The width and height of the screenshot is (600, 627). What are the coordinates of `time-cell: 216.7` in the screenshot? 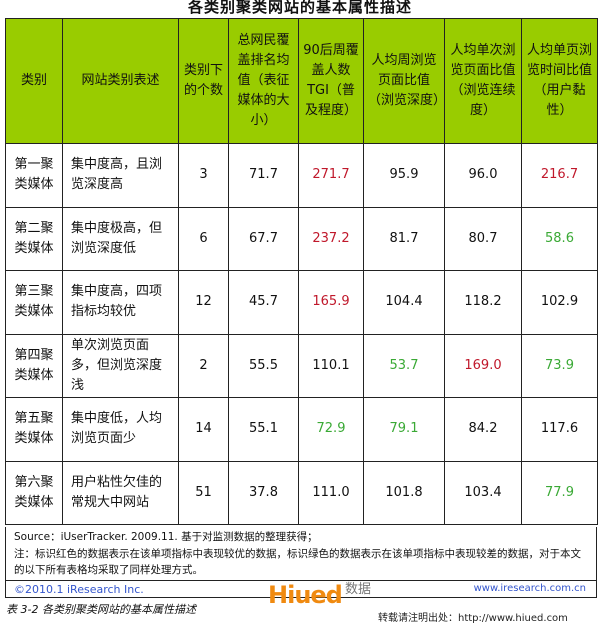 It's located at (559, 175).